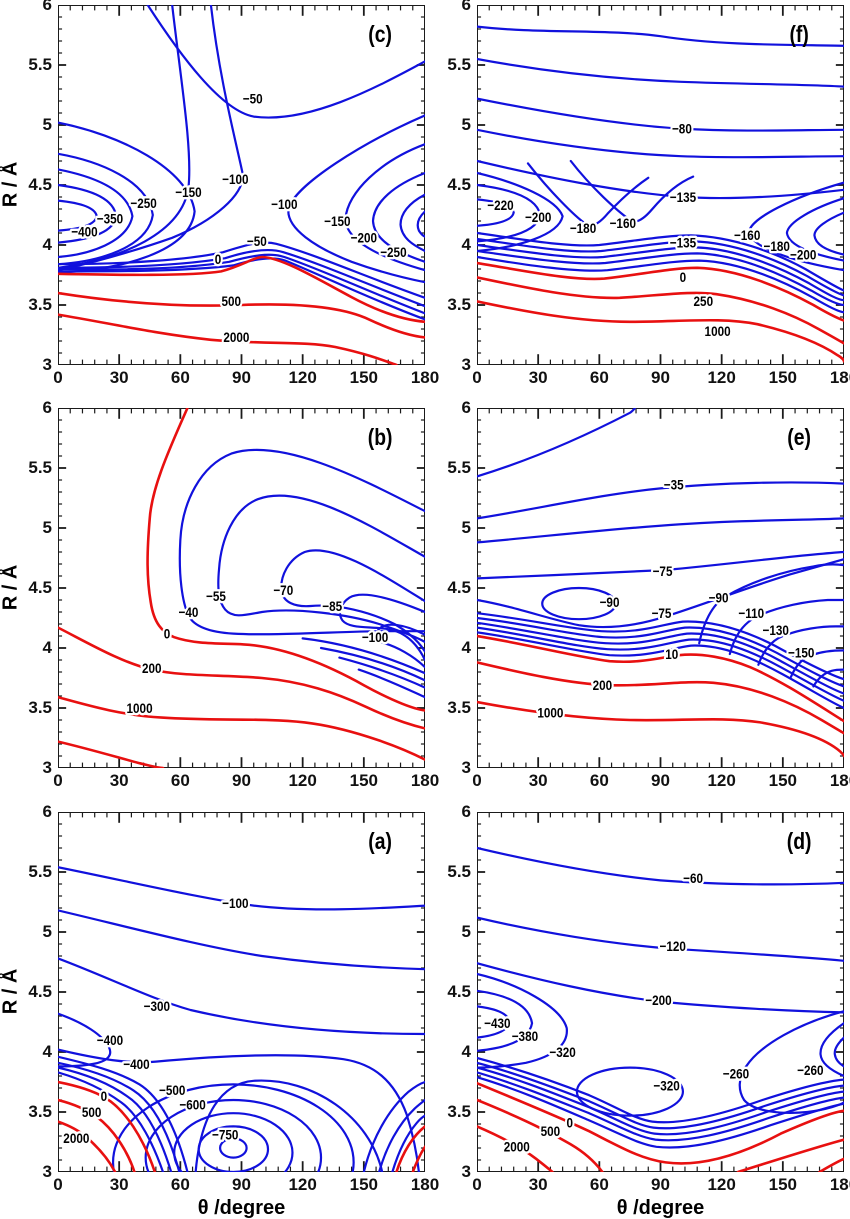  I want to click on contour-level-label: 1000, so click(718, 331).